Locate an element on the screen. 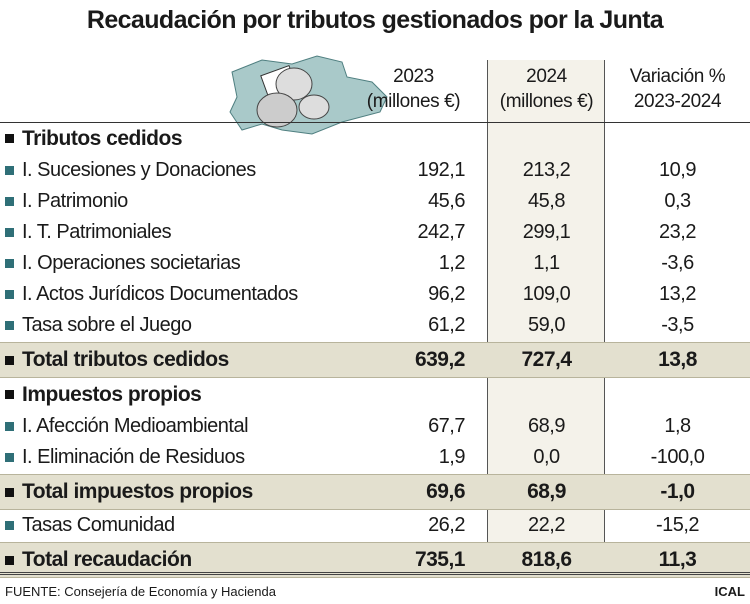 The width and height of the screenshot is (750, 604). row-label: I. T. Patrimoniales is located at coordinates (97, 232).